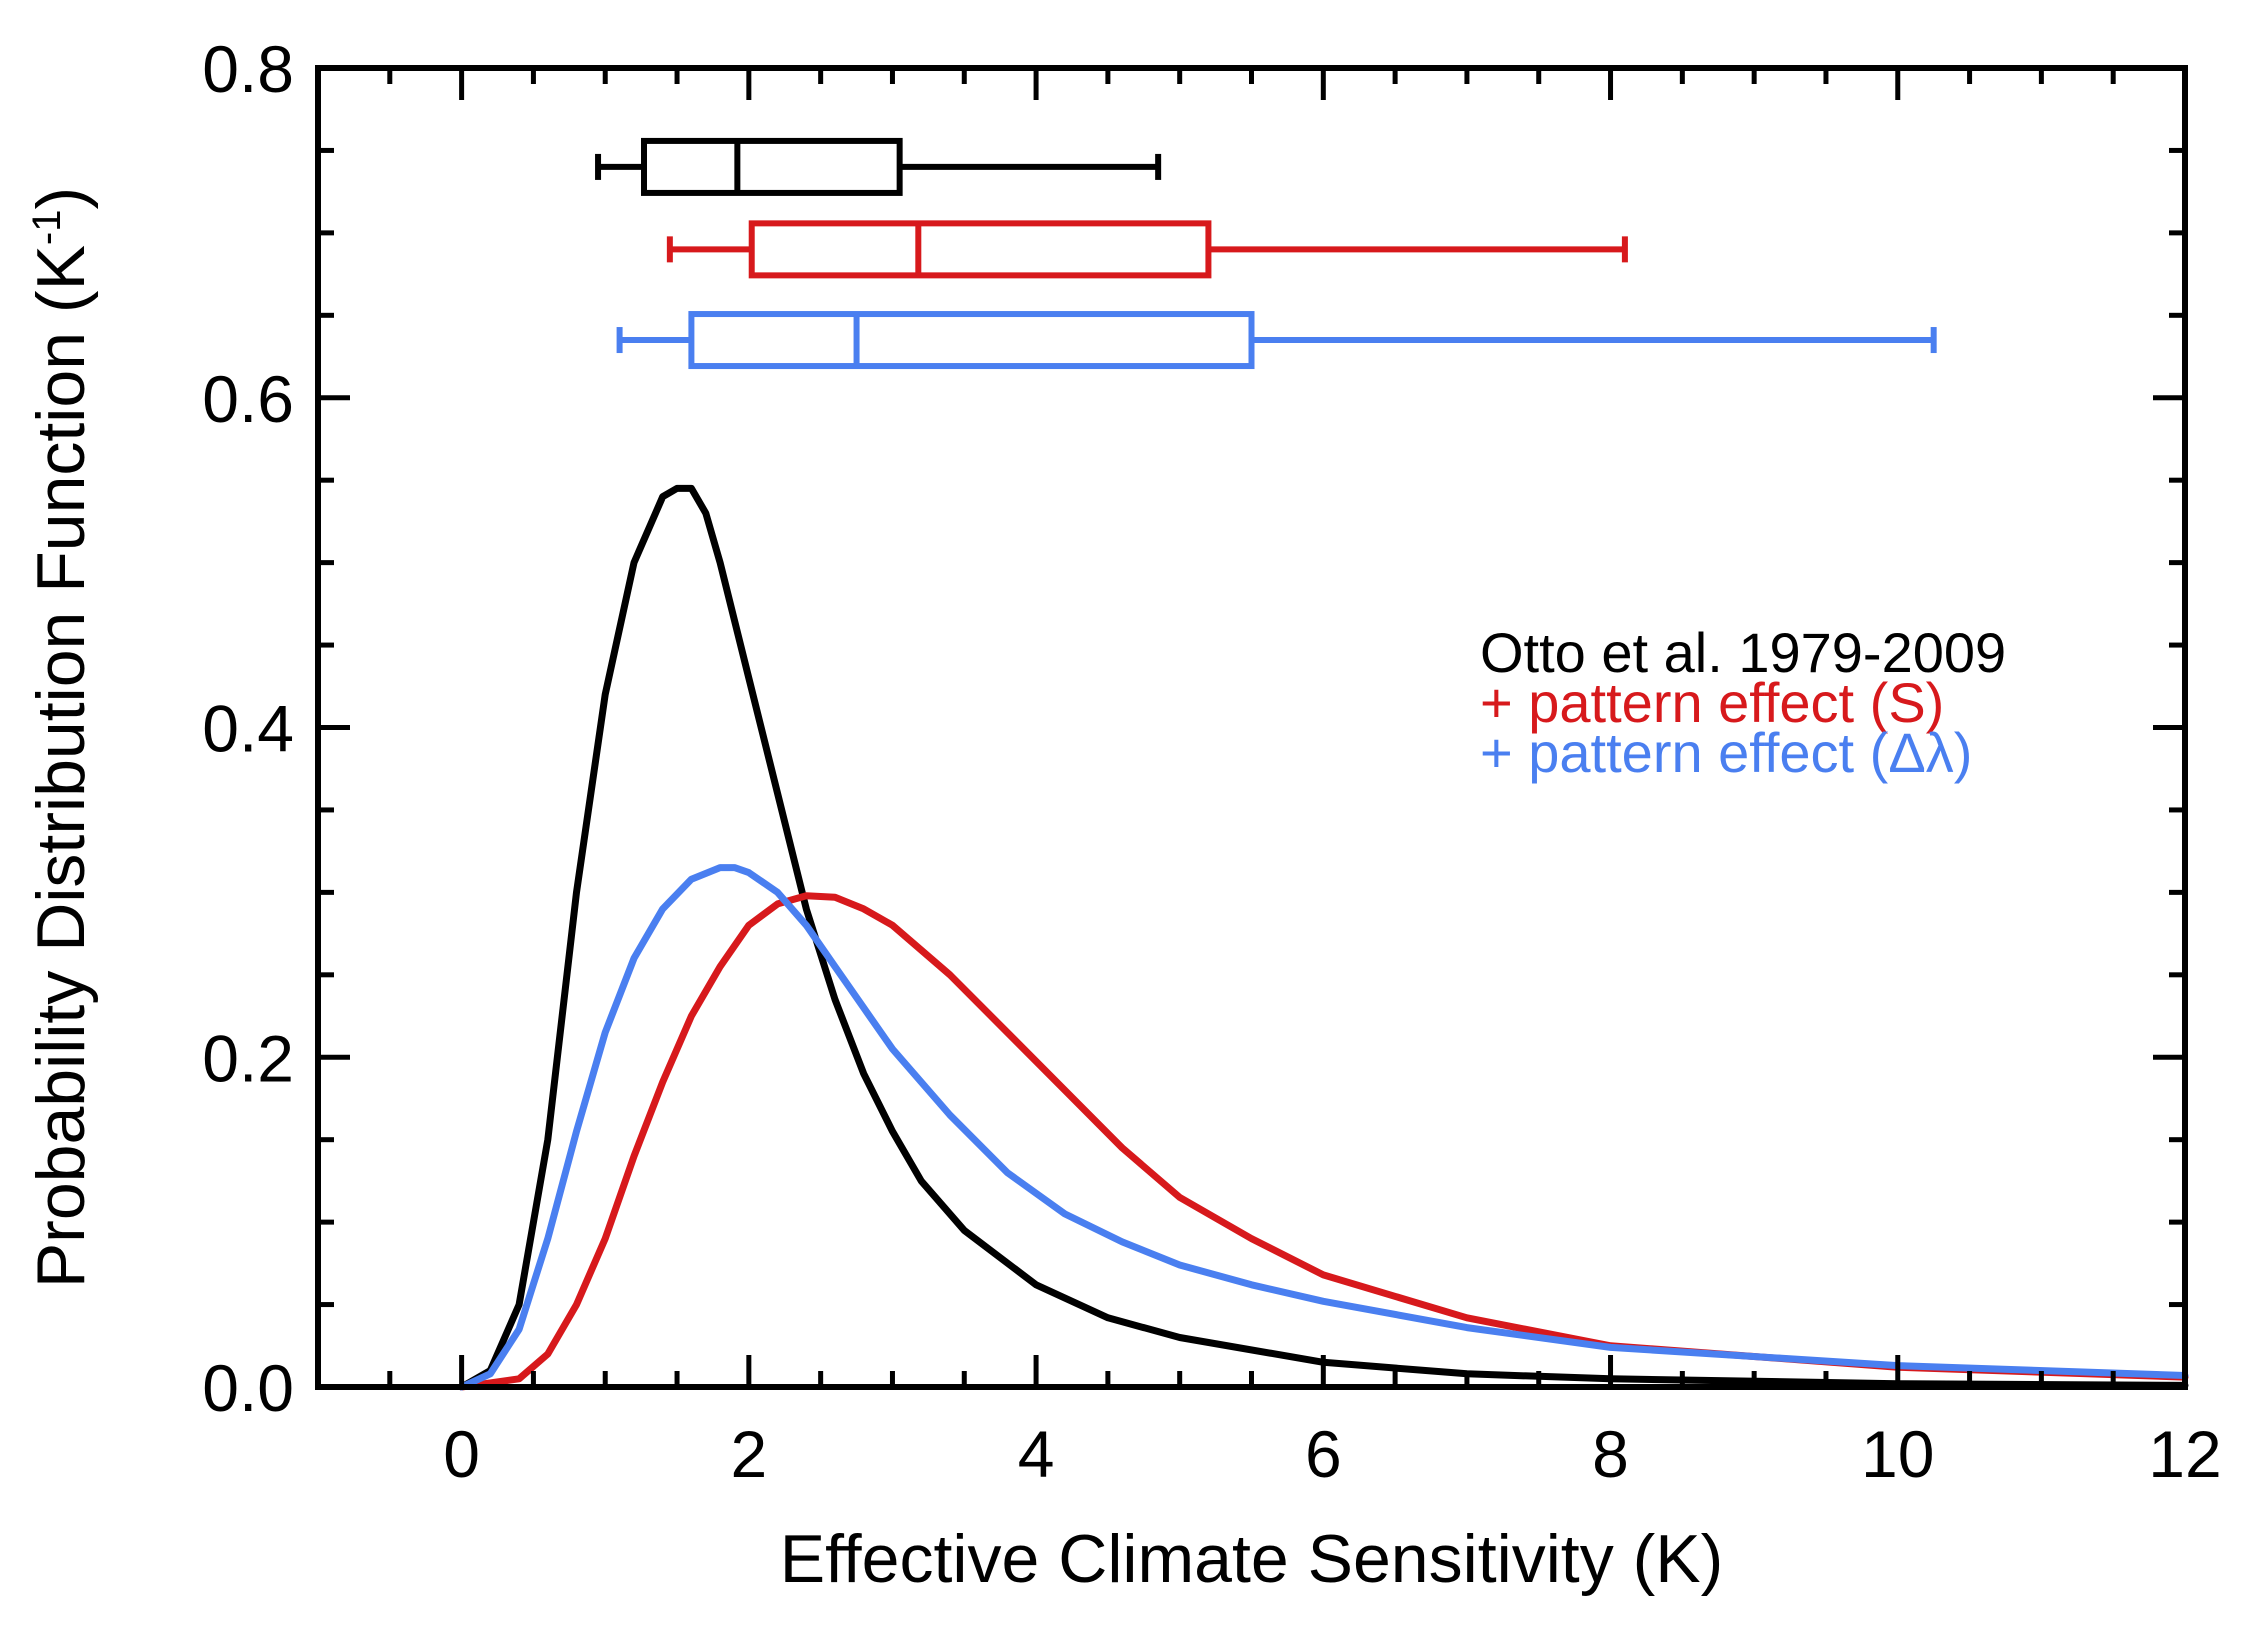 The height and width of the screenshot is (1650, 2250). I want to click on x-tick-label: 10, so click(1897, 1454).